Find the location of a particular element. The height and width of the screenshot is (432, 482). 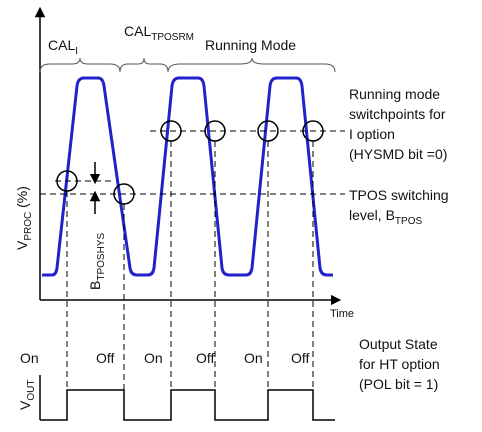

output-waveform is located at coordinates (187, 405).